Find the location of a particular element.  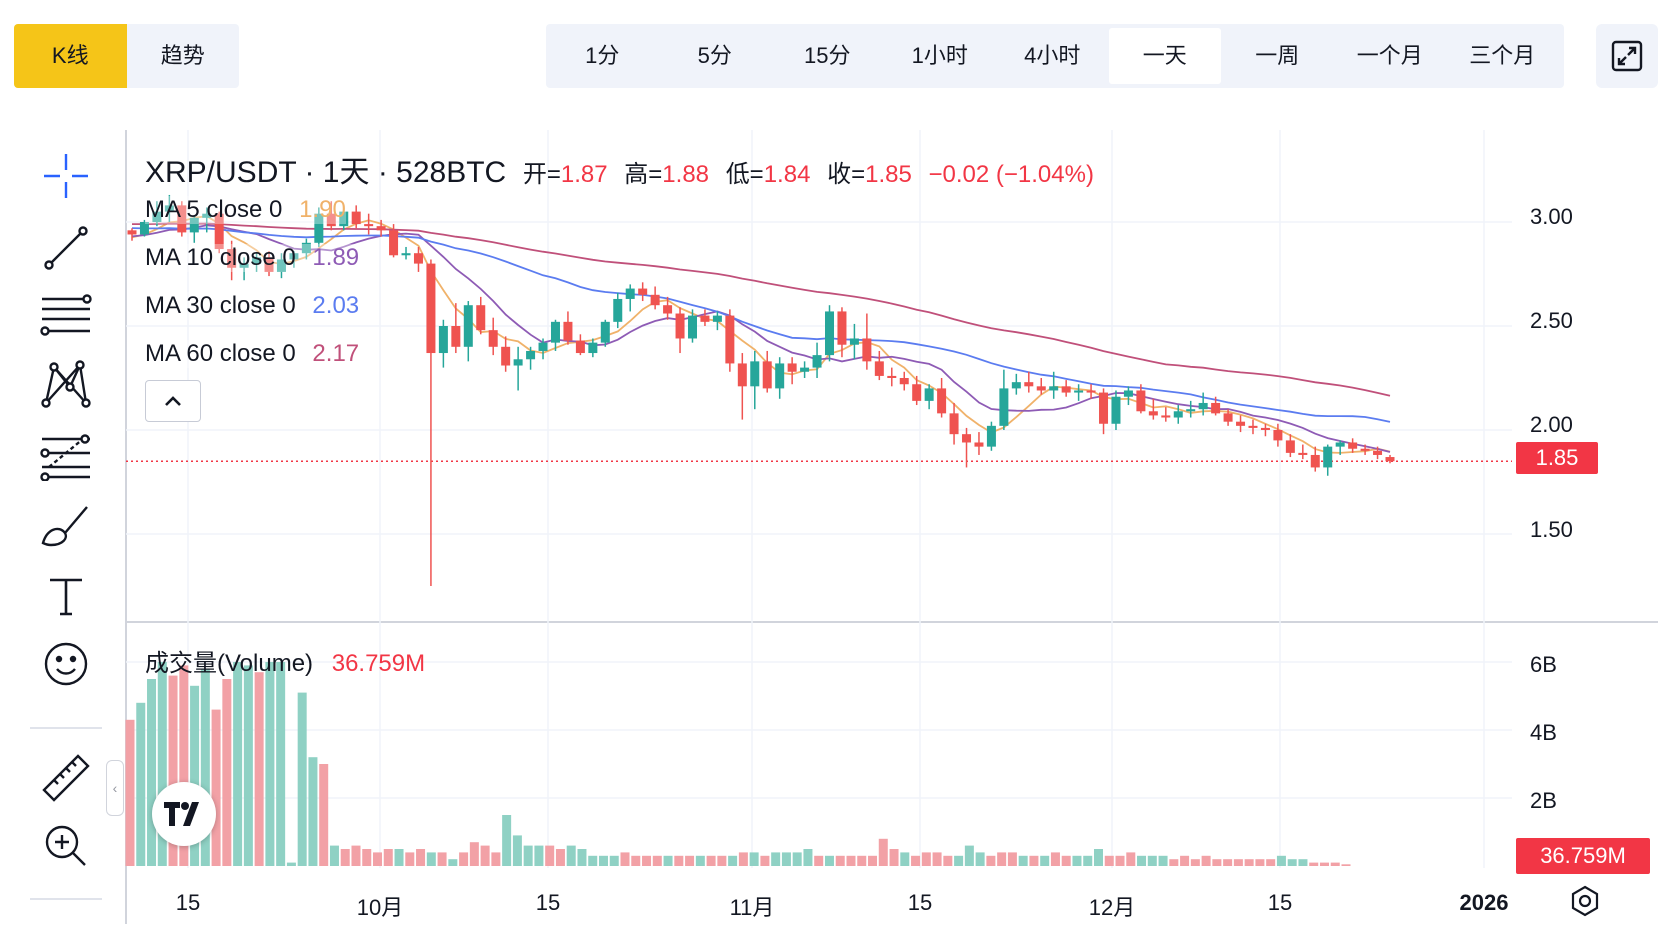

crosshair-icon is located at coordinates (66, 176).